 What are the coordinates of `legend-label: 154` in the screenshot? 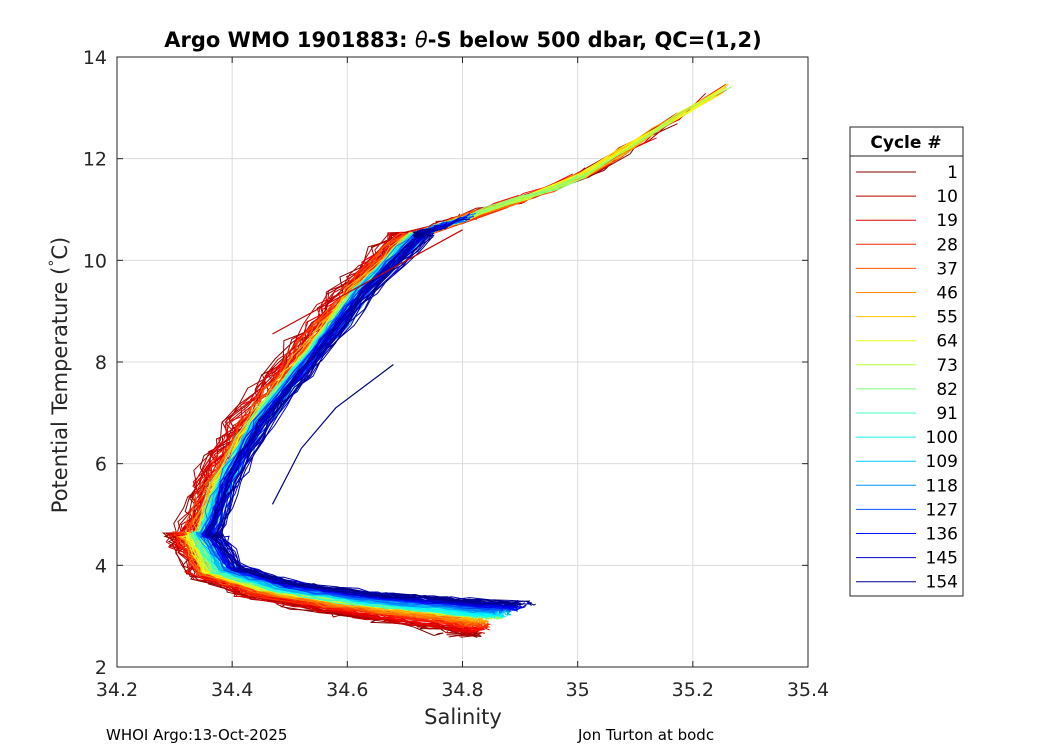 It's located at (942, 583).